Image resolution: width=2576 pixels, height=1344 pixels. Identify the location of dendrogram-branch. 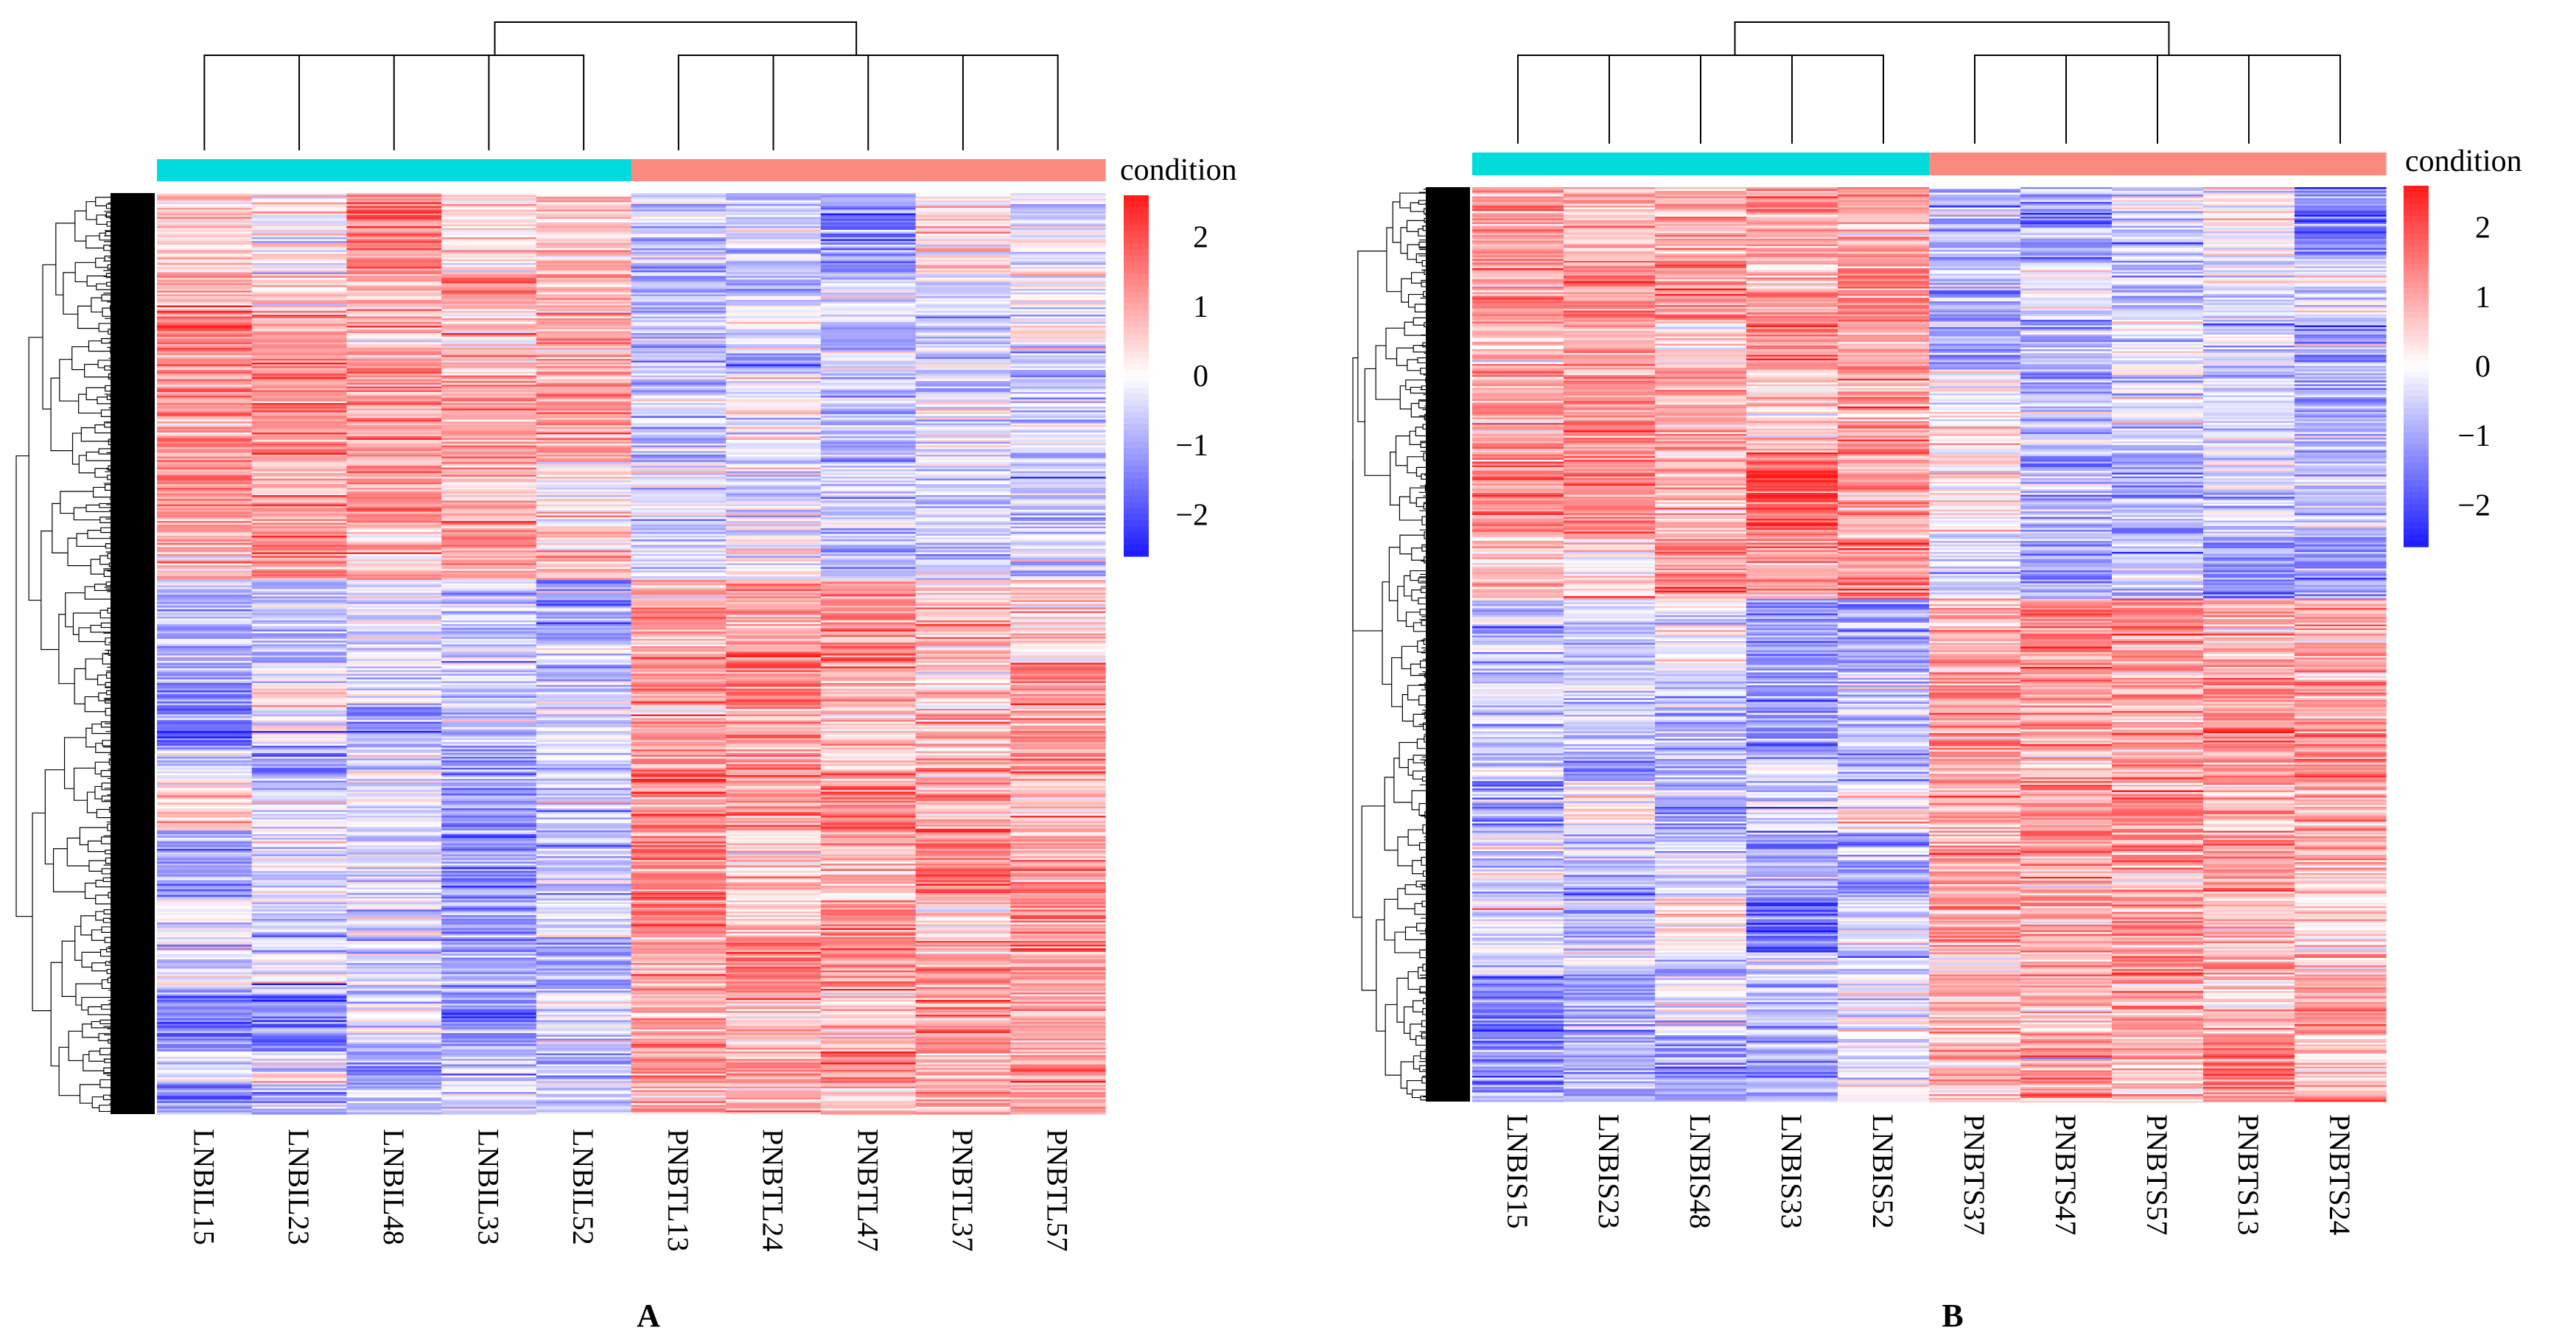
(252, 102).